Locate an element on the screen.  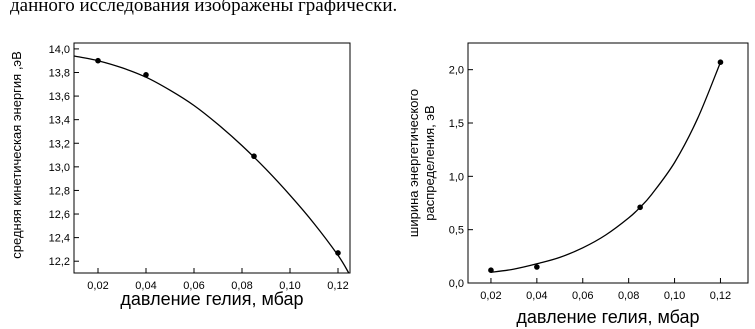
y-tick-label: 13,2 is located at coordinates (59, 144).